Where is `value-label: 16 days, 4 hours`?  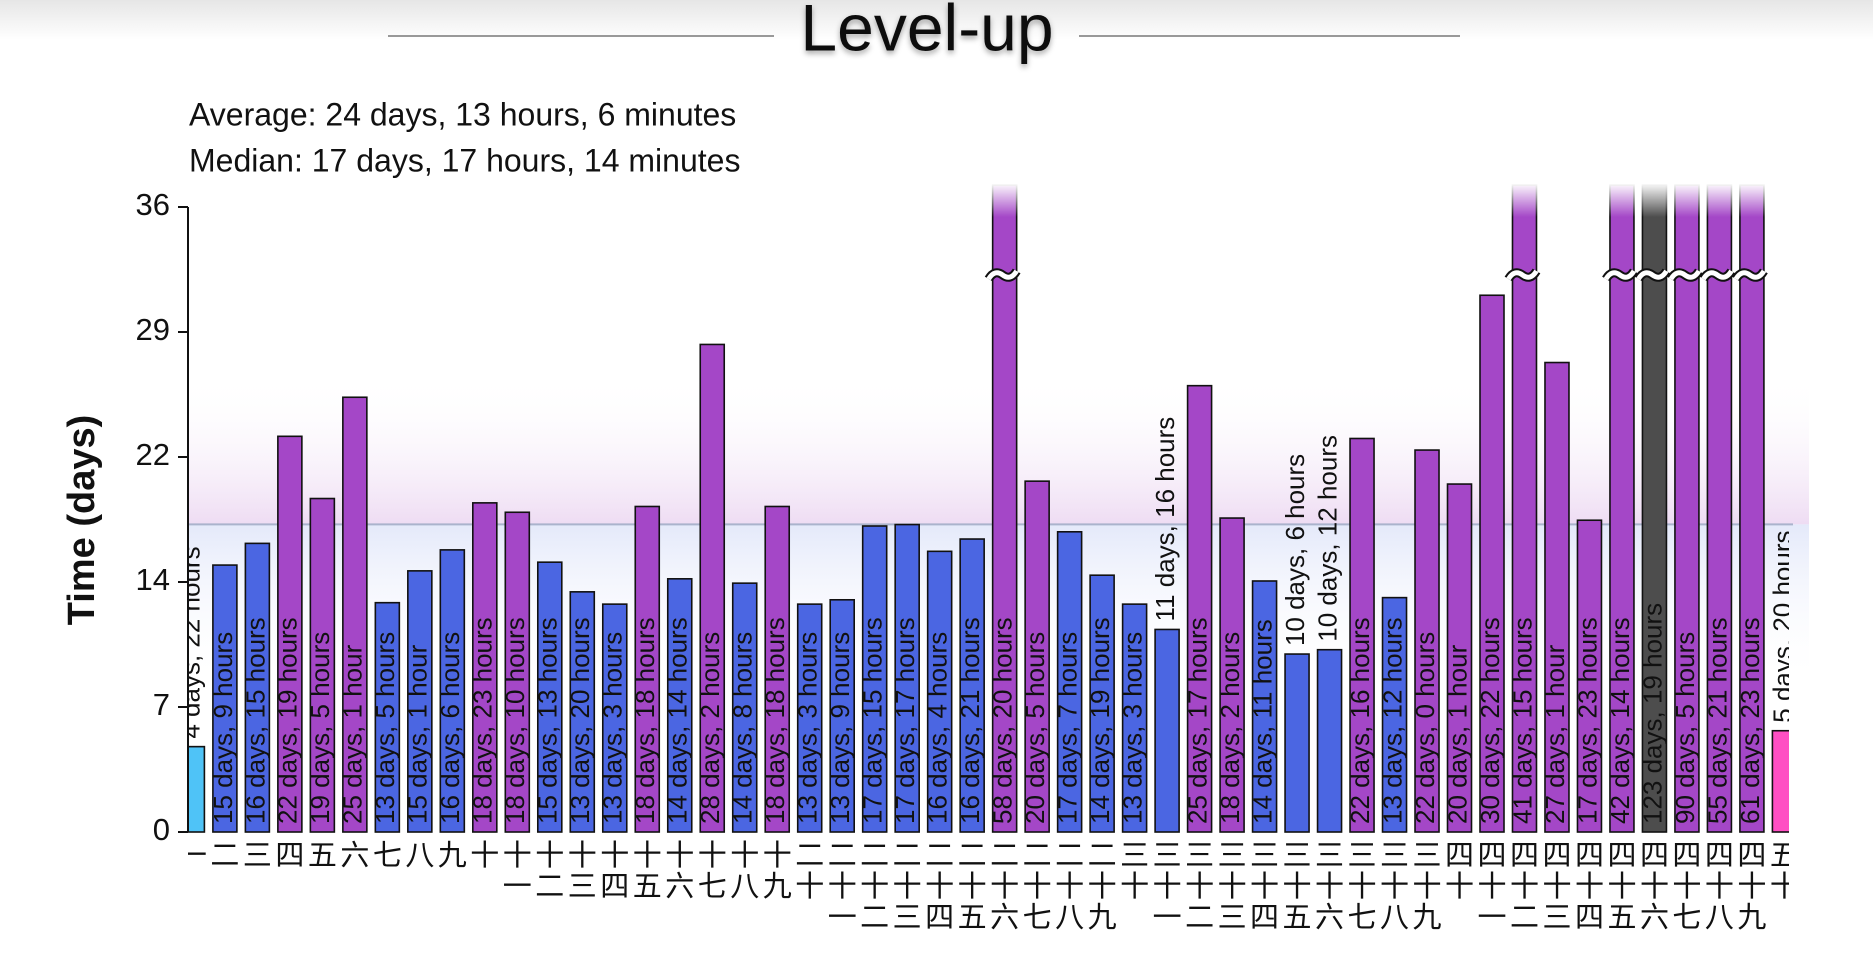 value-label: 16 days, 4 hours is located at coordinates (938, 728).